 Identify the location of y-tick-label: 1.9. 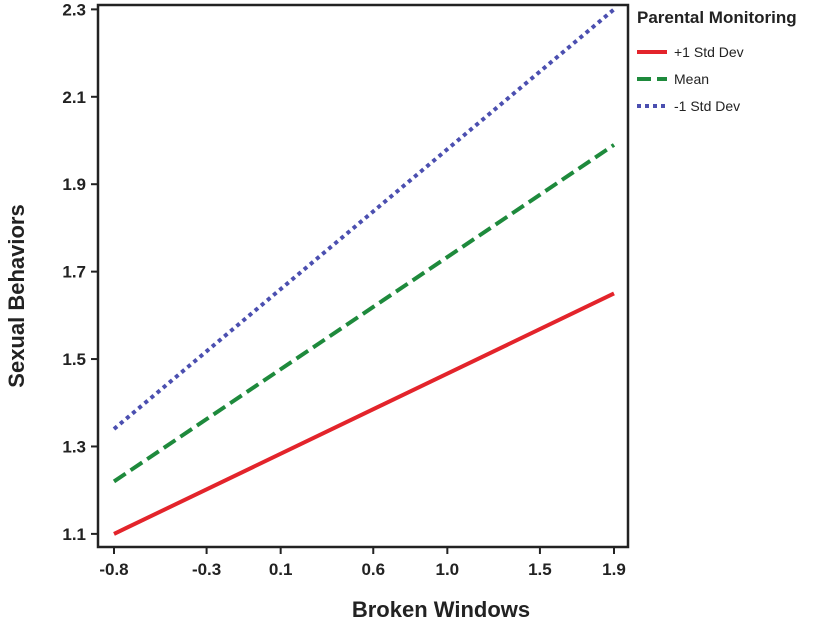
(74, 184).